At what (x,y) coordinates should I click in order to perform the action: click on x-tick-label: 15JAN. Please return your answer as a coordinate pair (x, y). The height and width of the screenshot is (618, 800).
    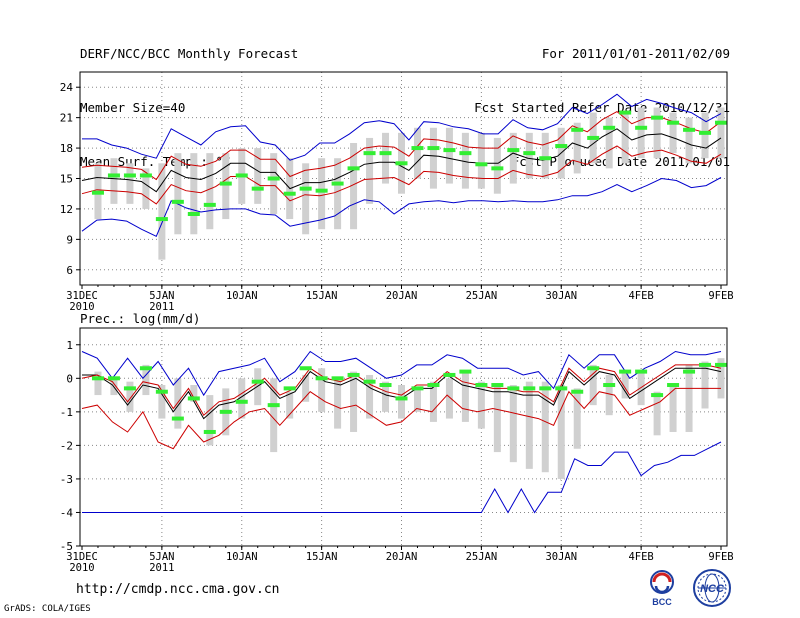
    Looking at the image, I should click on (322, 557).